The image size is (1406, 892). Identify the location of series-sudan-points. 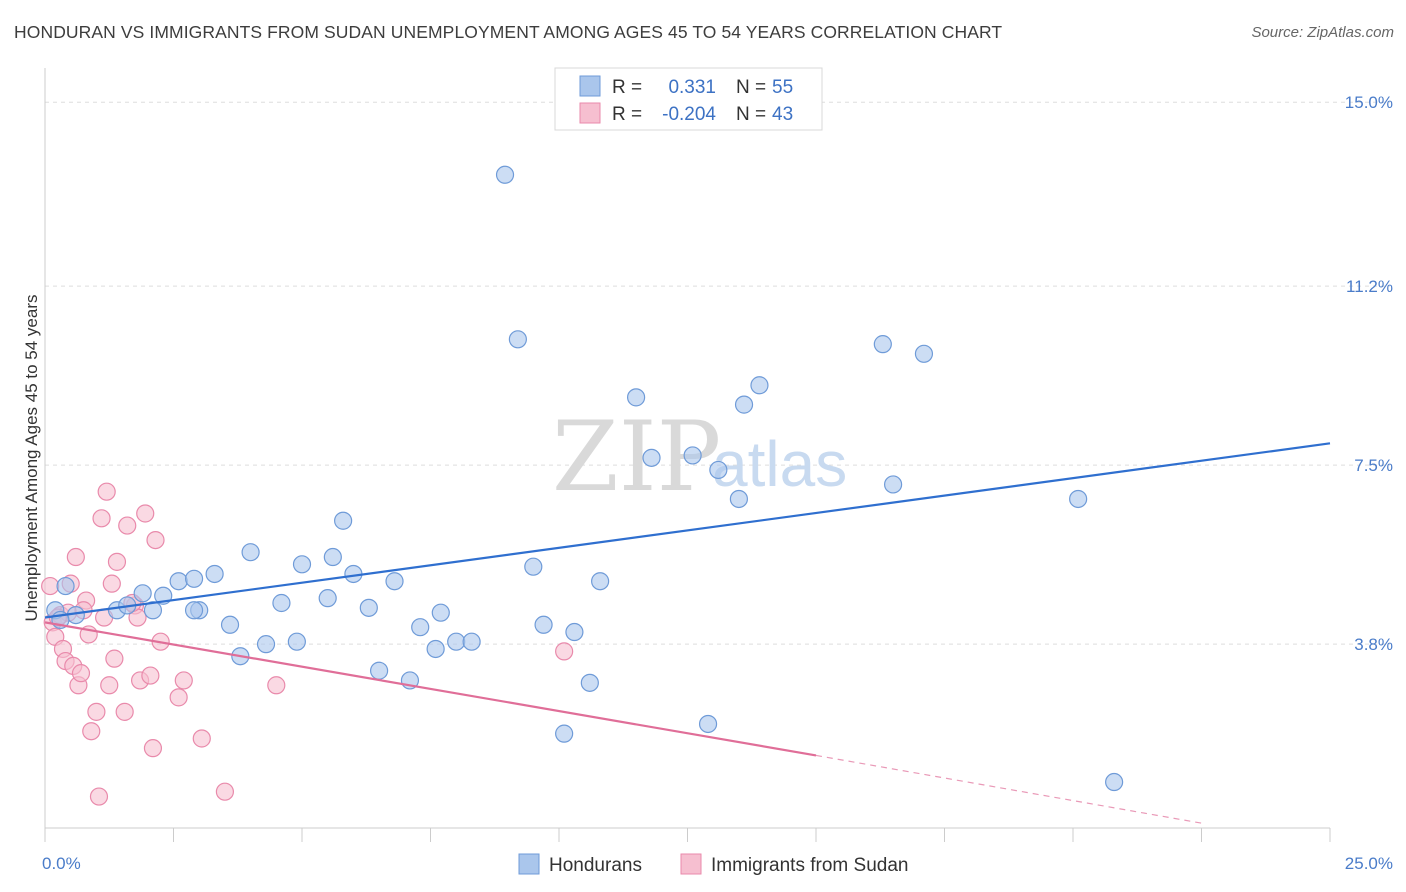
(307, 644).